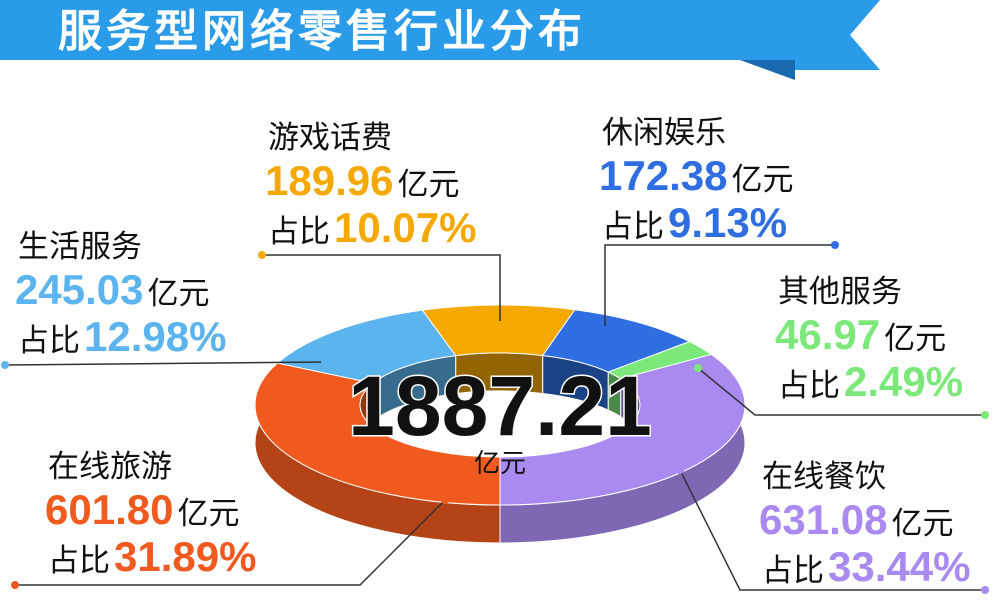  I want to click on share: 31.89%, so click(185, 556).